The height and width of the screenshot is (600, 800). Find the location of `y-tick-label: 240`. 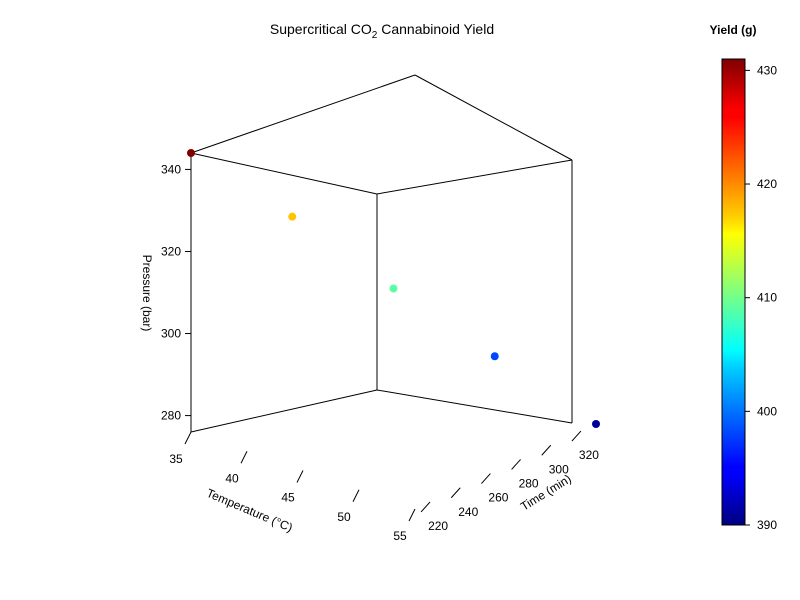

y-tick-label: 240 is located at coordinates (468, 512).